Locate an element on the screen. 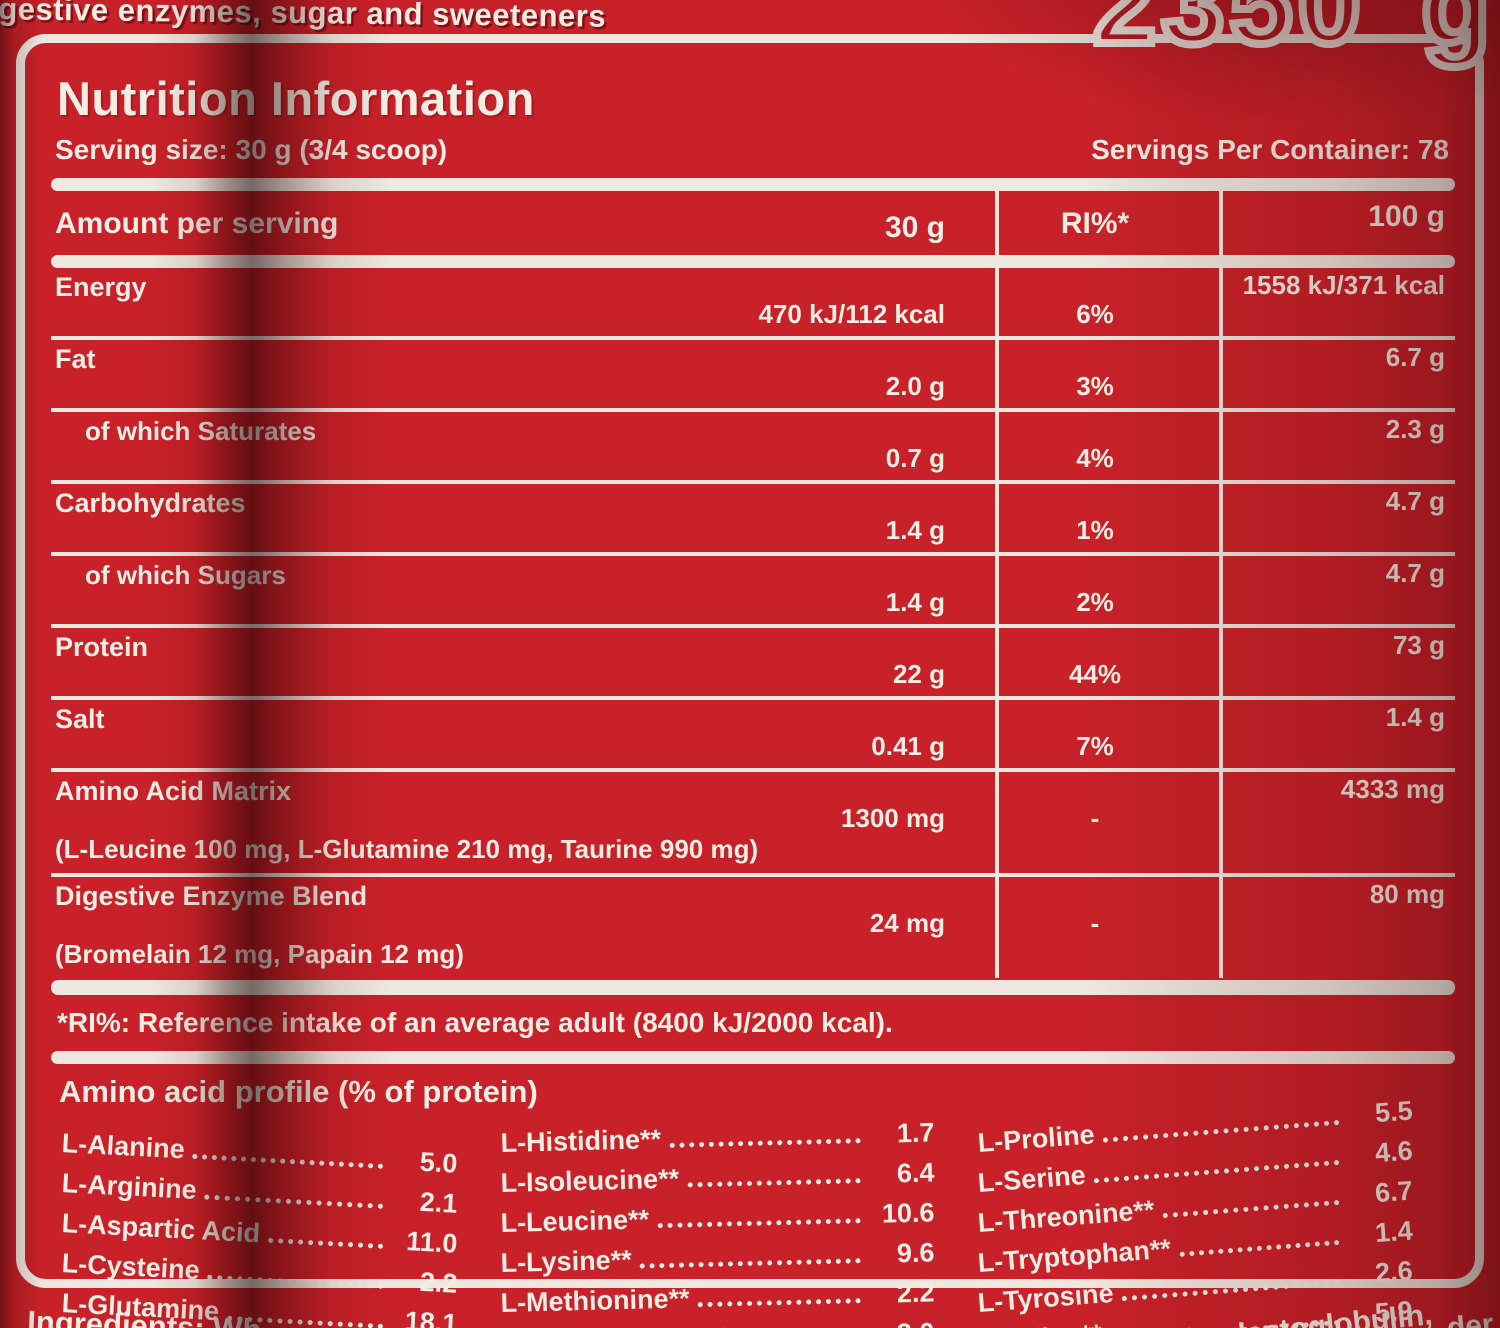 The width and height of the screenshot is (1500, 1328). value-30g: 0.41 g is located at coordinates (908, 746).